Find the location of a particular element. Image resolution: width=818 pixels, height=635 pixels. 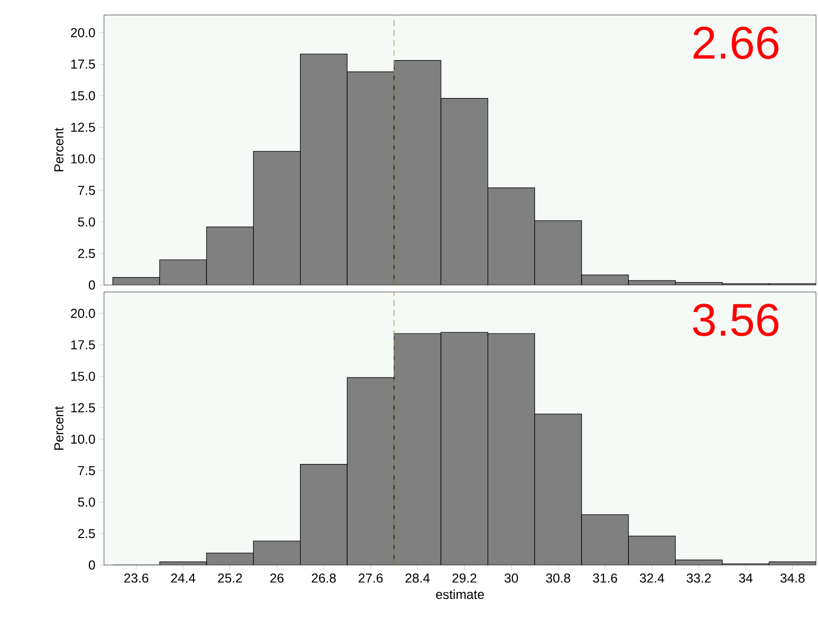

x-tick-label: 26.8 is located at coordinates (324, 578).